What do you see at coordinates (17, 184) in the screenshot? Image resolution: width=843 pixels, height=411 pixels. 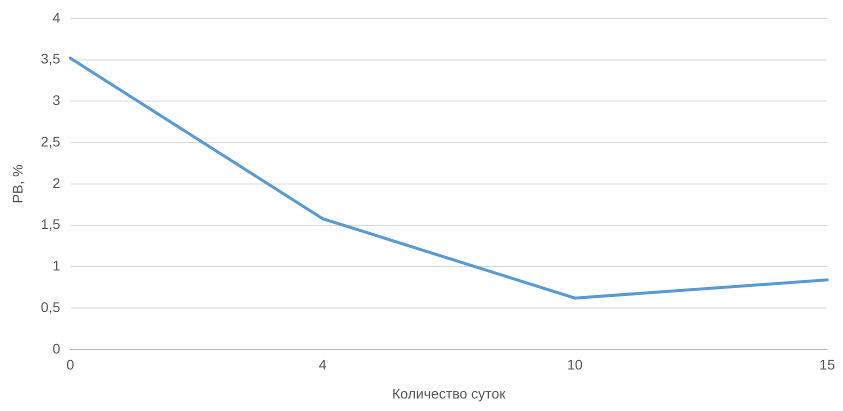 I see `y-axis-title: РВ, %` at bounding box center [17, 184].